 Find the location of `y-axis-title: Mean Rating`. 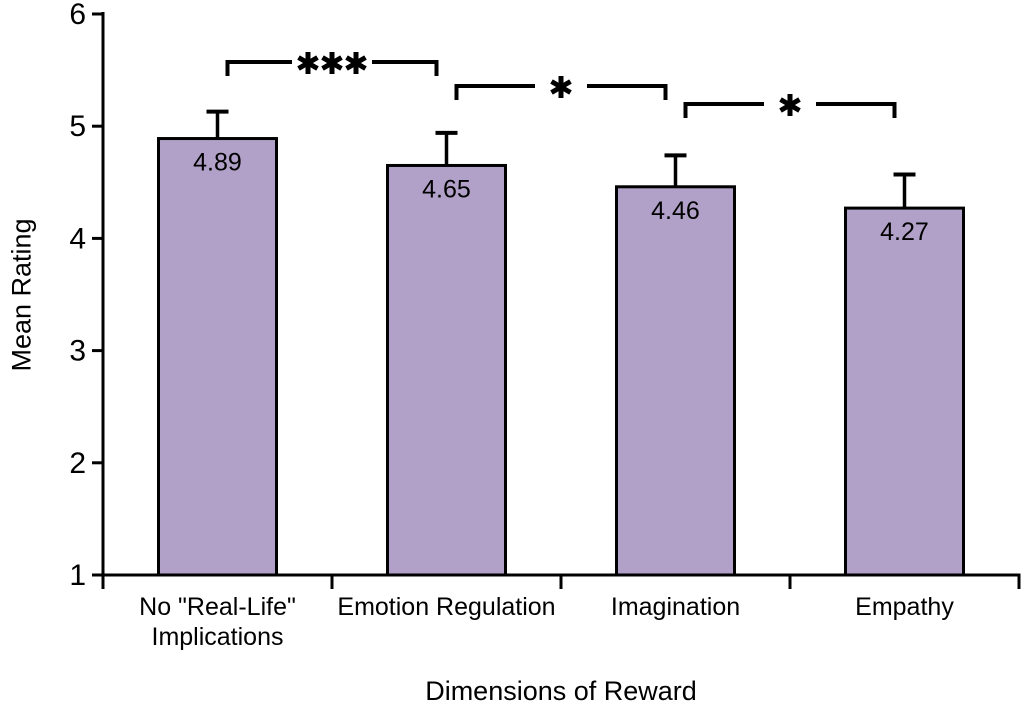

y-axis-title: Mean Rating is located at coordinates (21, 295).